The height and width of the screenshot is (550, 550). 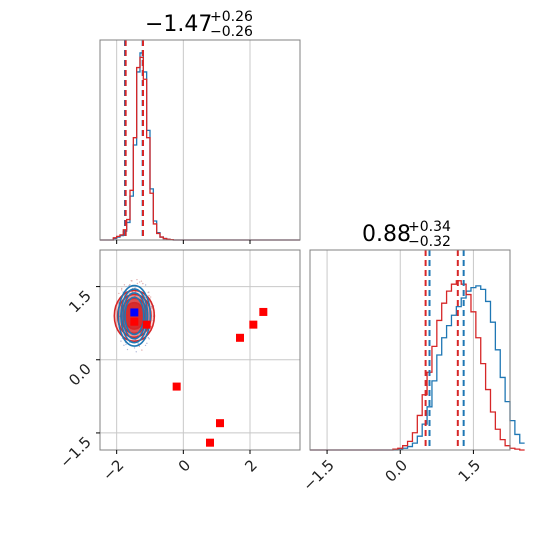 I want to click on title-param-1: −1.47 +0.26 −0.26, so click(x=199, y=24).